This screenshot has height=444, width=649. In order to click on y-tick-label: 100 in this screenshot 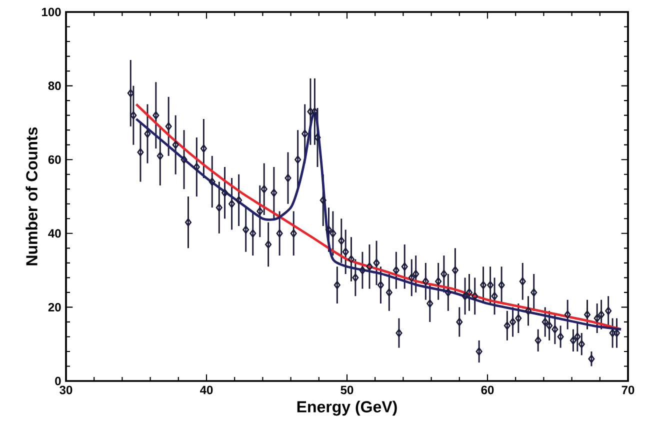, I will do `click(51, 12)`.